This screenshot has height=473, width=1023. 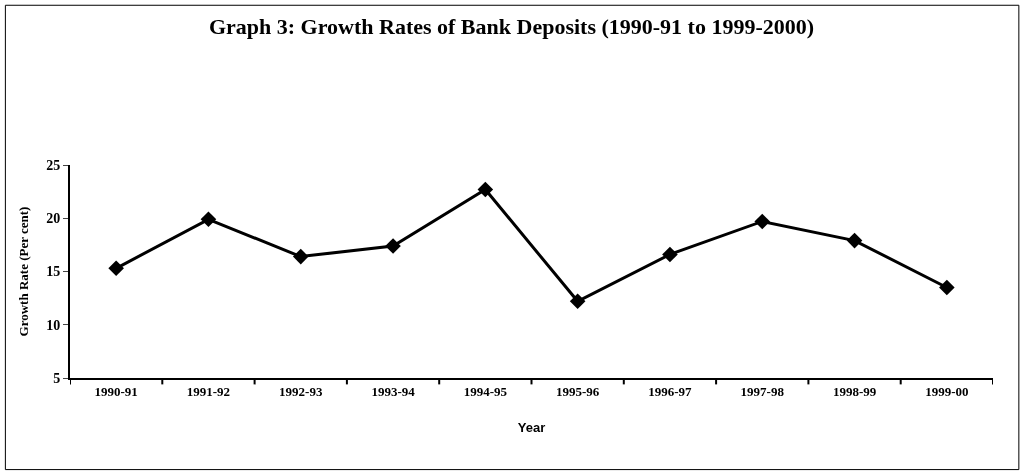 What do you see at coordinates (577, 391) in the screenshot?
I see `x-tick-label: 1995-96` at bounding box center [577, 391].